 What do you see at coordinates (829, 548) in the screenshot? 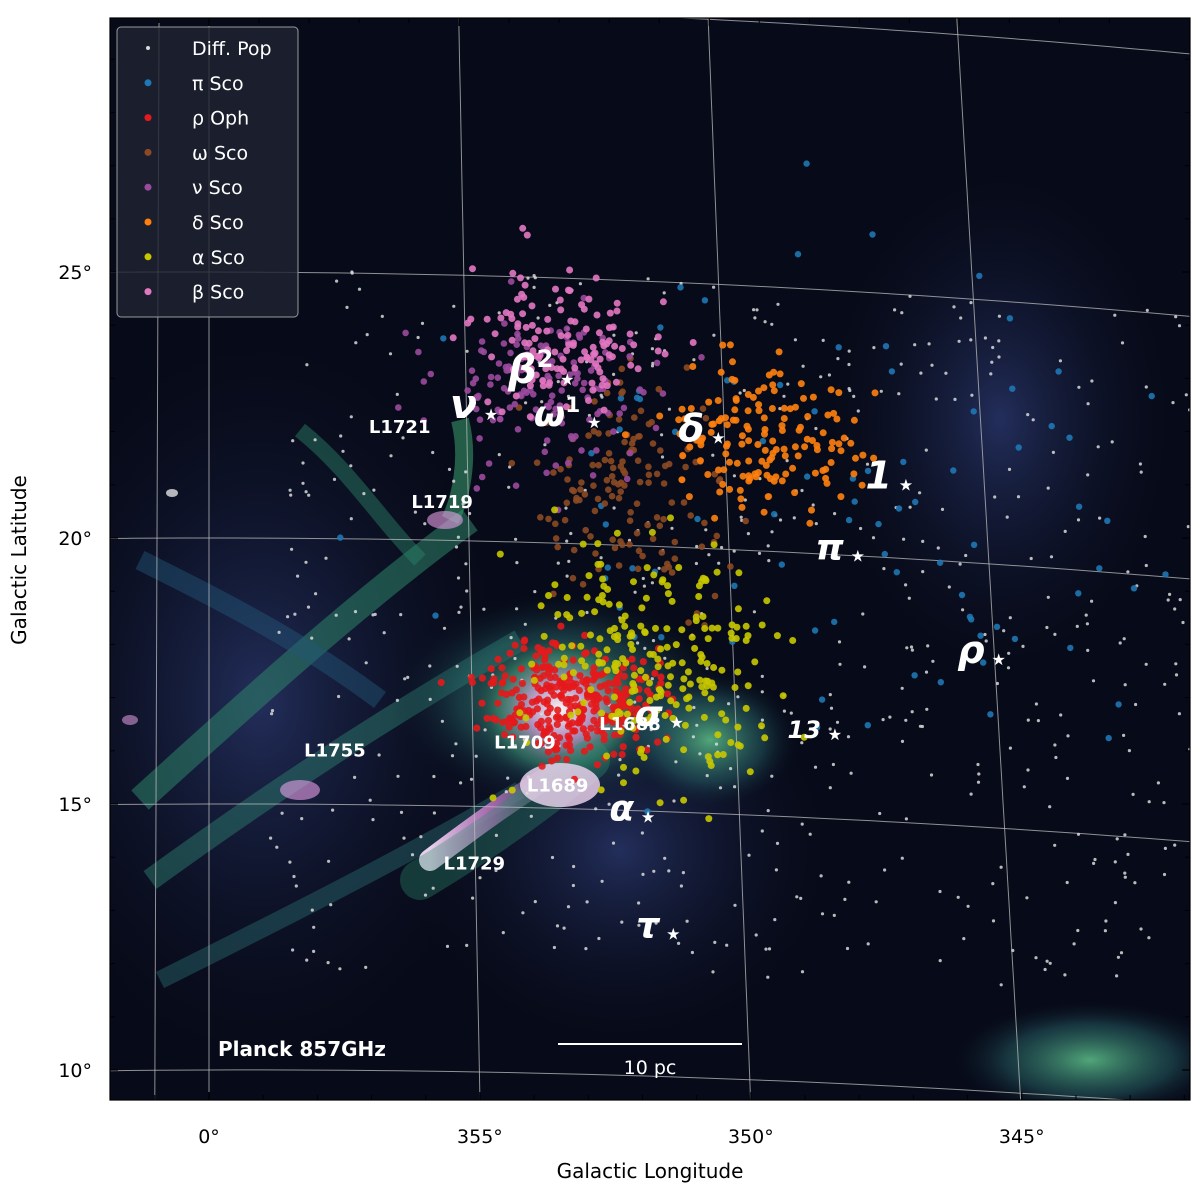
I see `star-label: π` at bounding box center [829, 548].